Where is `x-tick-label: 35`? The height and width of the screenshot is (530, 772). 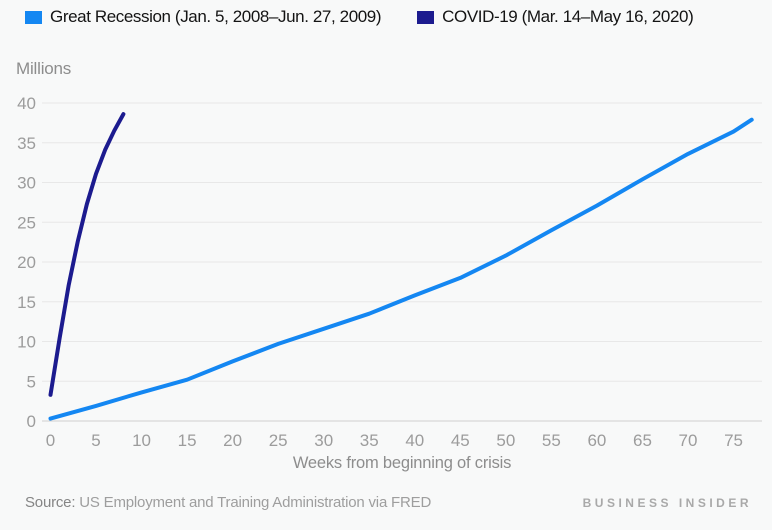
x-tick-label: 35 is located at coordinates (369, 440).